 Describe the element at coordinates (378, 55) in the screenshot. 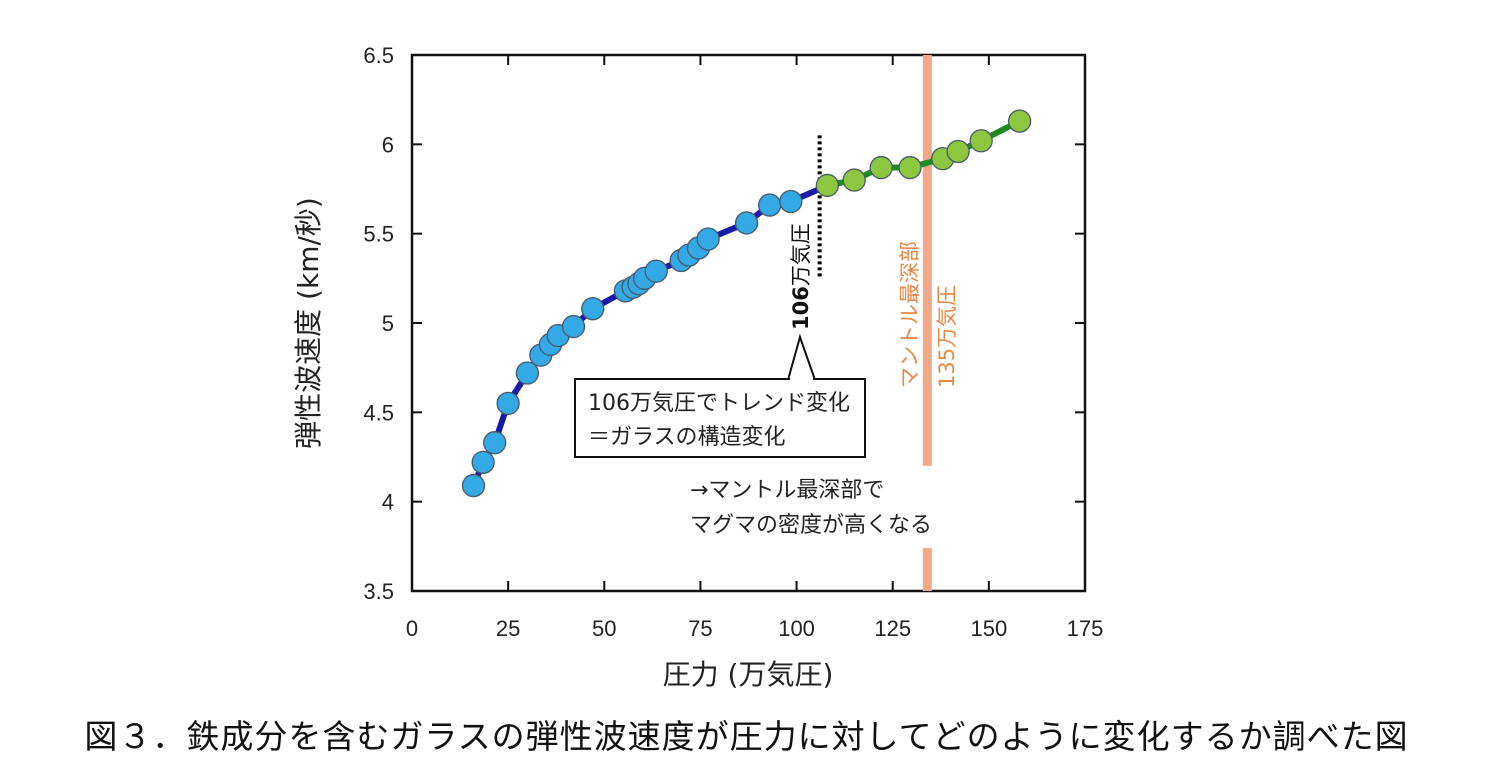

I see `y-tick-label: 6.5` at that location.